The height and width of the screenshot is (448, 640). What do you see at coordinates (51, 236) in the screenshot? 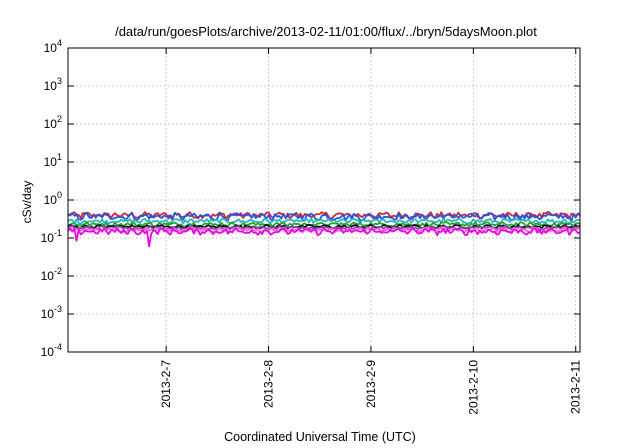
I see `y-tick-label: 10⁻¹` at bounding box center [51, 236].